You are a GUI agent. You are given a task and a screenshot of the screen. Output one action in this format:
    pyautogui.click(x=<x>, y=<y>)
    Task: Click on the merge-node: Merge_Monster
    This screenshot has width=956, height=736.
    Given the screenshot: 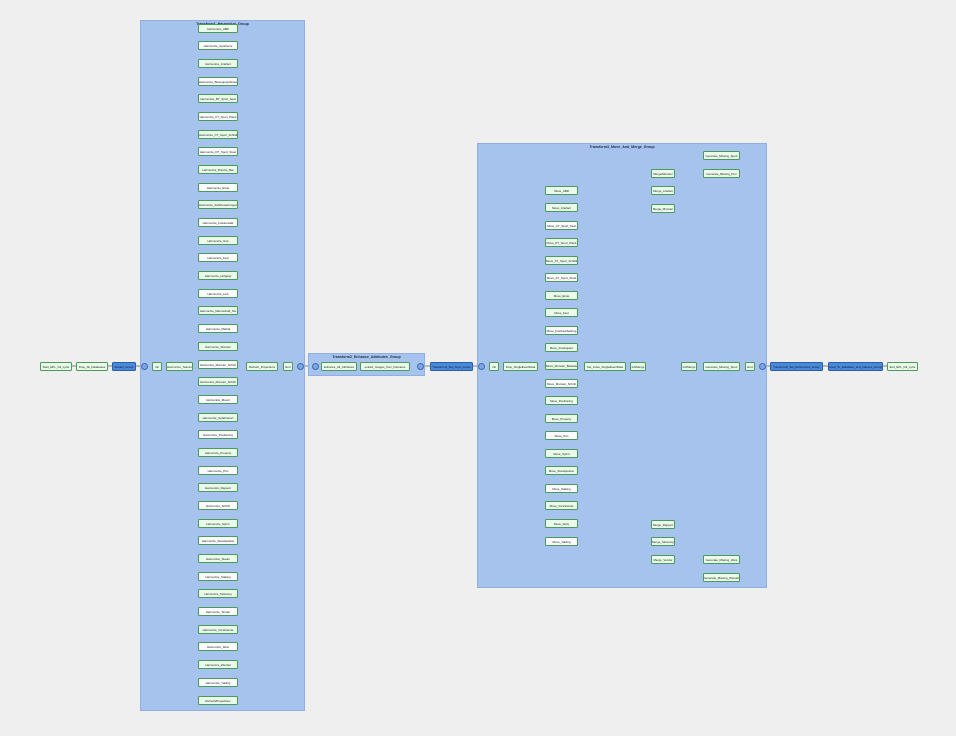 What is the action you would take?
    pyautogui.click(x=663, y=208)
    